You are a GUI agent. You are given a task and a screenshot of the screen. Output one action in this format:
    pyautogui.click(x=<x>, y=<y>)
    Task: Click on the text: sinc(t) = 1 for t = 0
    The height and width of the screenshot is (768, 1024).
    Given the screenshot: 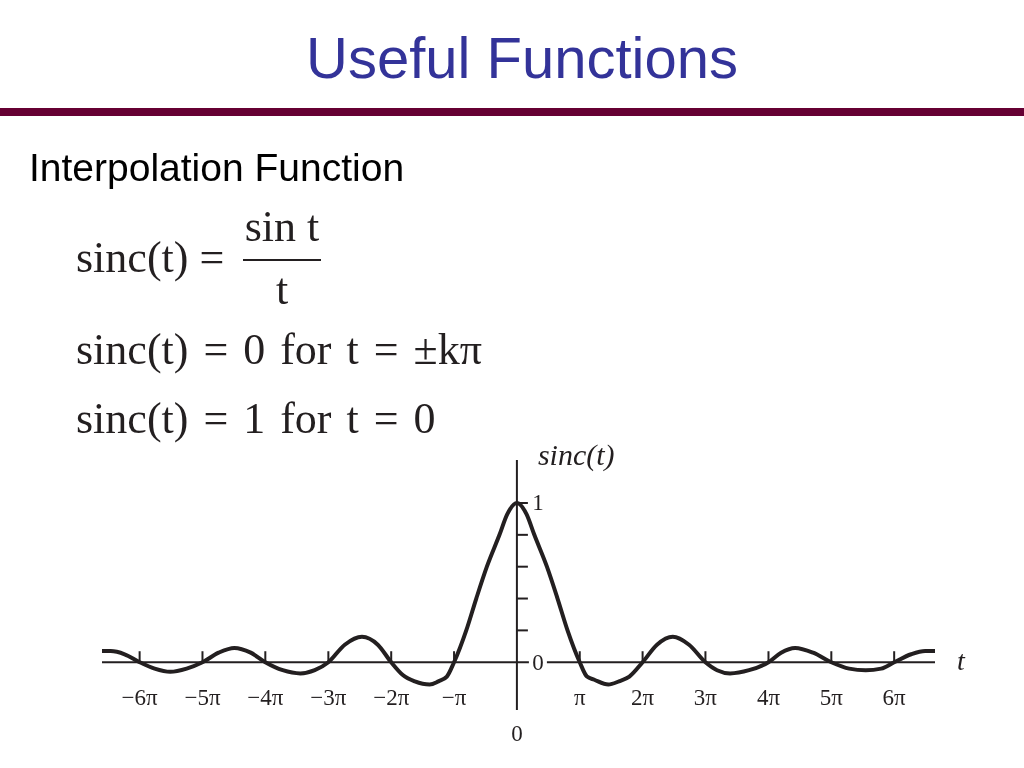 What is the action you would take?
    pyautogui.click(x=256, y=418)
    